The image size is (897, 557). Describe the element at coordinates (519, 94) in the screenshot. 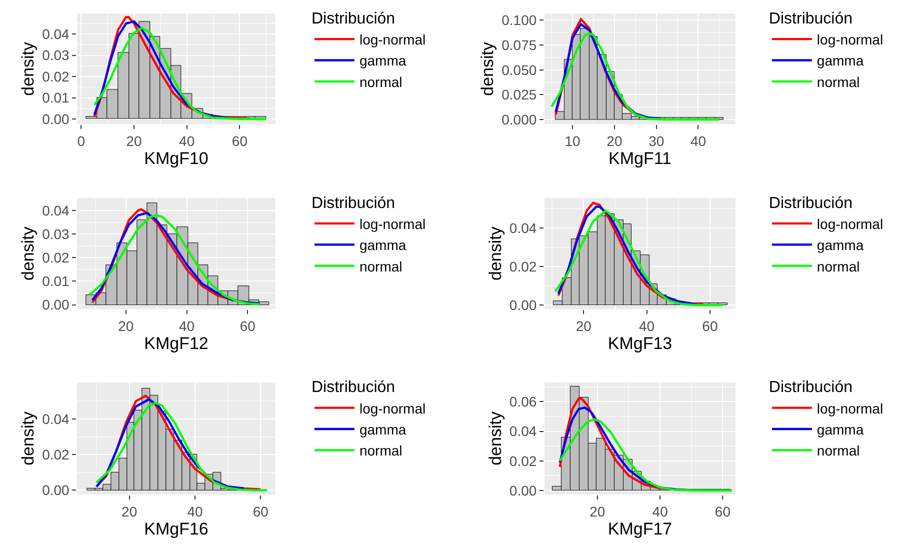

I see `y-tick-label: 0.025` at that location.